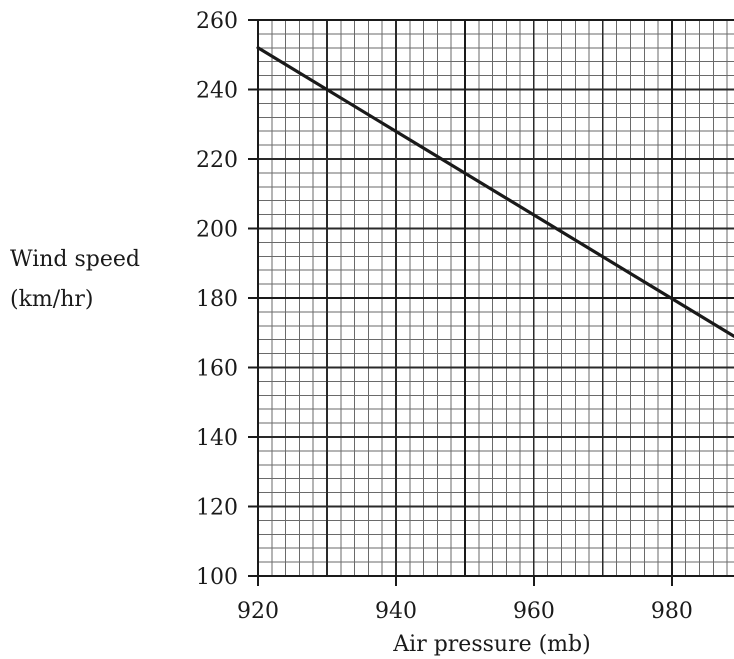 This screenshot has height=659, width=734. Describe the element at coordinates (217, 21) in the screenshot. I see `y-tick-label: 260` at that location.